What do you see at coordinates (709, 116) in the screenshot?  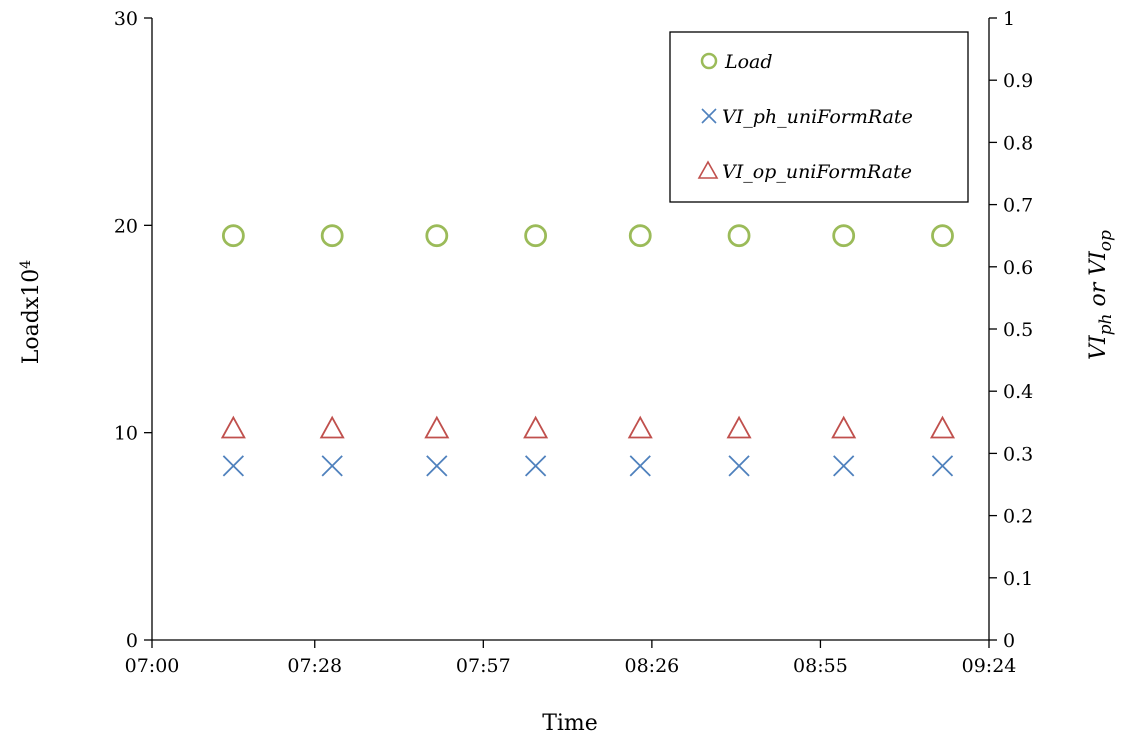 I see `legend-marker-x` at bounding box center [709, 116].